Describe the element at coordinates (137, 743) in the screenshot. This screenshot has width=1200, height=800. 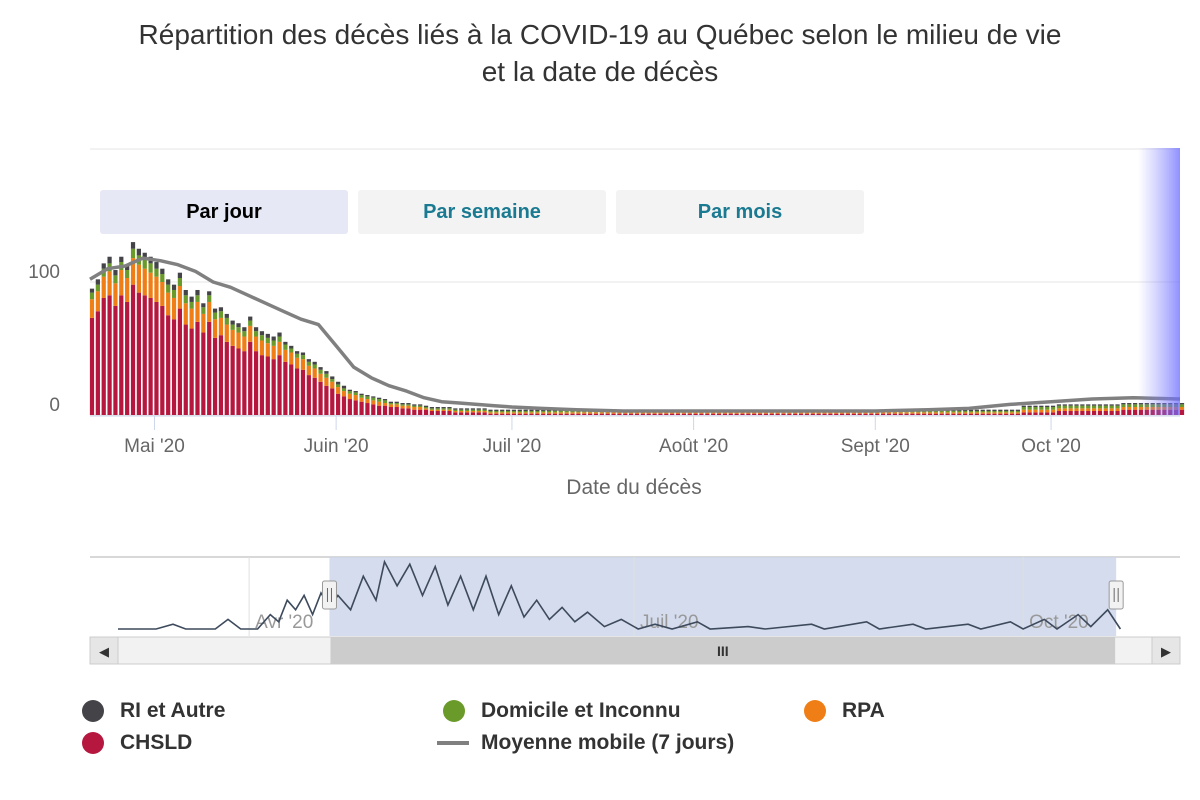
I see `legend-item-chsld: CHSLD` at that location.